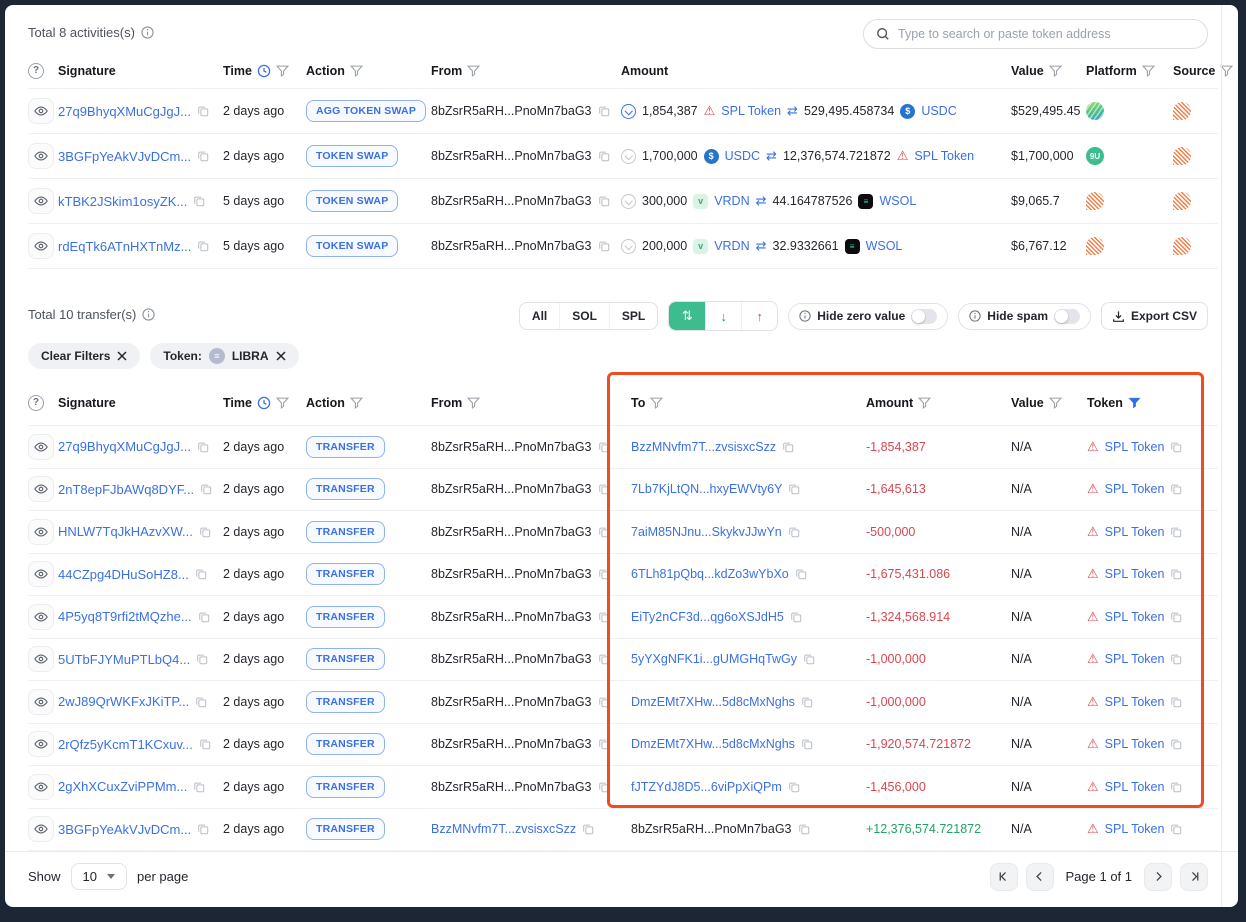 The height and width of the screenshot is (922, 1246). Describe the element at coordinates (224, 356) in the screenshot. I see `token-filter-chip: Token: ≡ LIBRA` at that location.